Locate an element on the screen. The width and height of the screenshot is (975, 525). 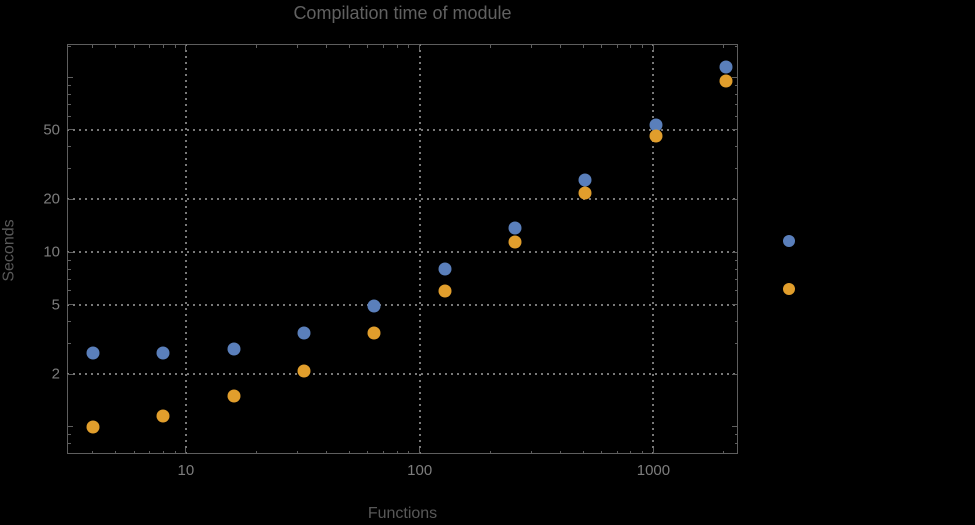
legend-marker-series-1-blue is located at coordinates (789, 241).